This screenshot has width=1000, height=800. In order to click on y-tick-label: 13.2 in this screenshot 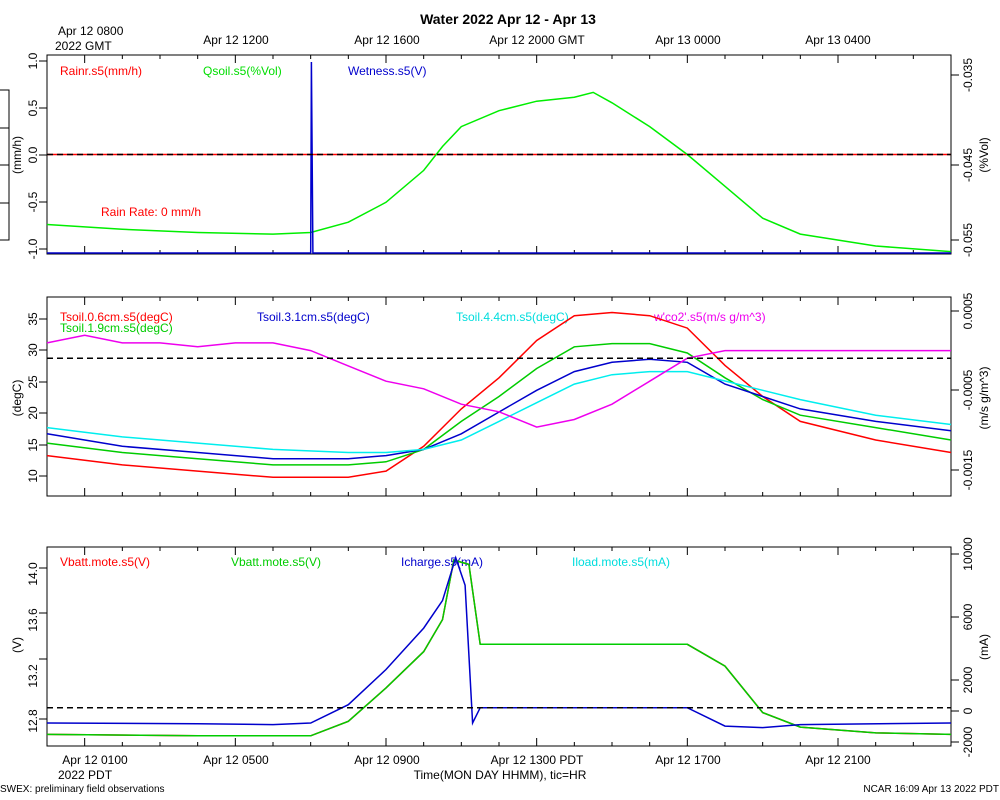, I will do `click(33, 676)`.